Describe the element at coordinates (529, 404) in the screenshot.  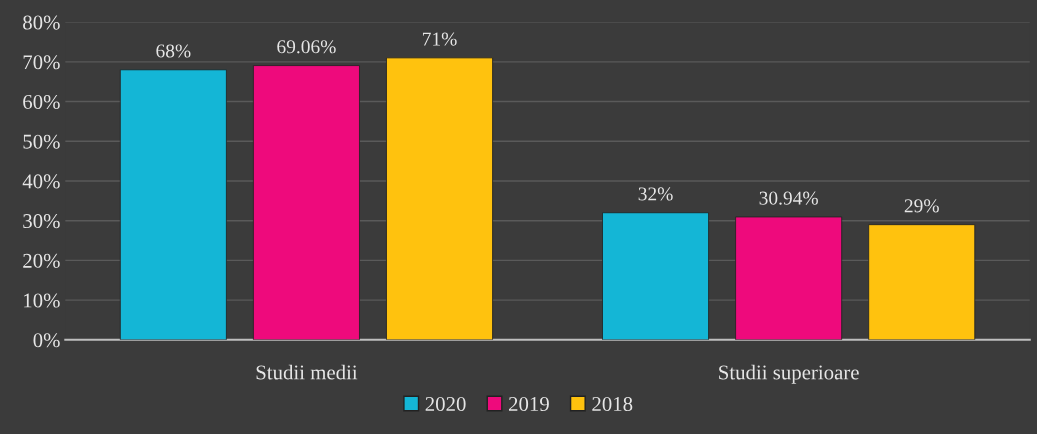
I see `legend-label: 2019` at that location.